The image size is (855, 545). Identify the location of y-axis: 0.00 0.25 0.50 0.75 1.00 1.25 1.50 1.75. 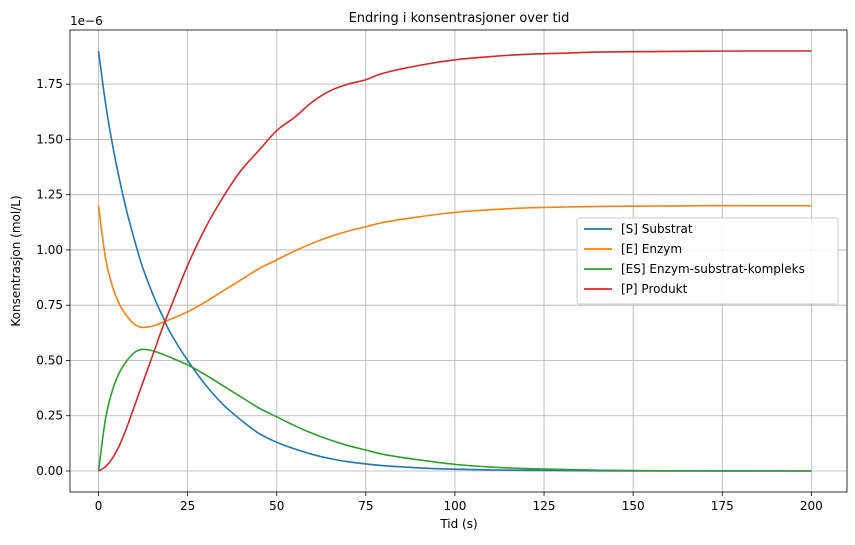
(53, 277).